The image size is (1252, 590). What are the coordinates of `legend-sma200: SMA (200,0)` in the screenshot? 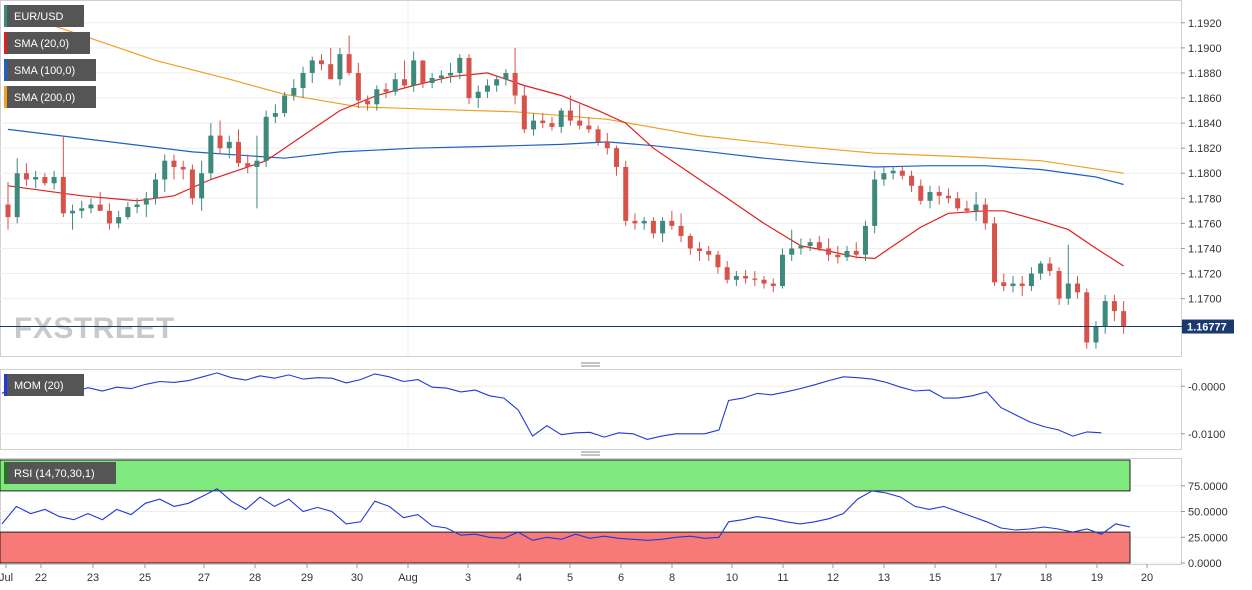 It's located at (50, 97).